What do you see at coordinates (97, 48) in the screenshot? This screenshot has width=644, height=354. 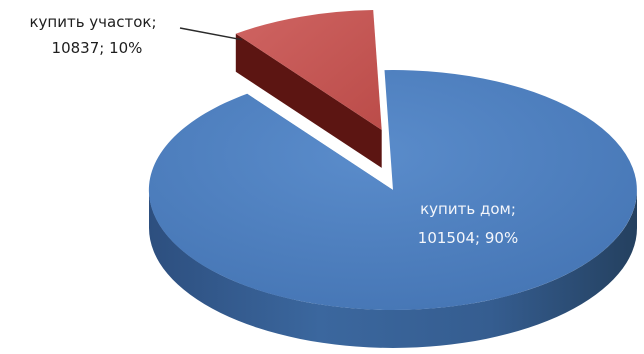 I see `data-label-red-value: 10837; 10%` at bounding box center [97, 48].